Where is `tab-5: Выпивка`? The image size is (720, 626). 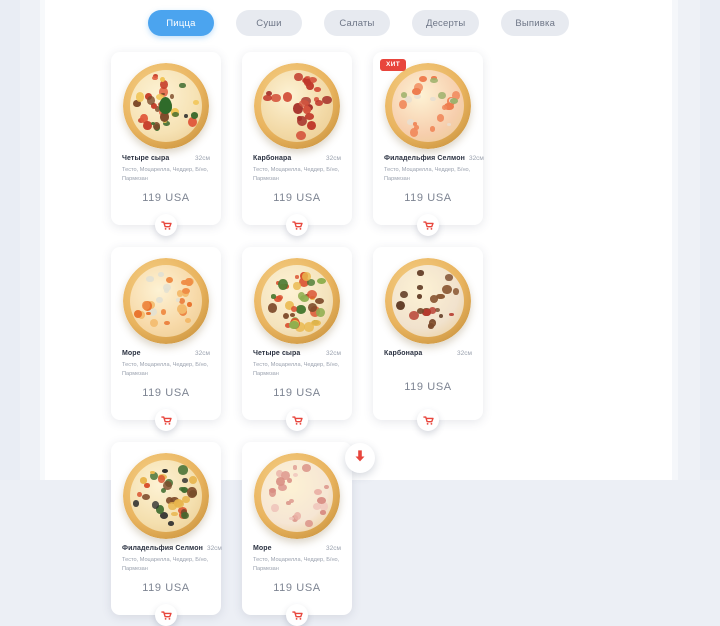 tab-5: Выпивка is located at coordinates (535, 23).